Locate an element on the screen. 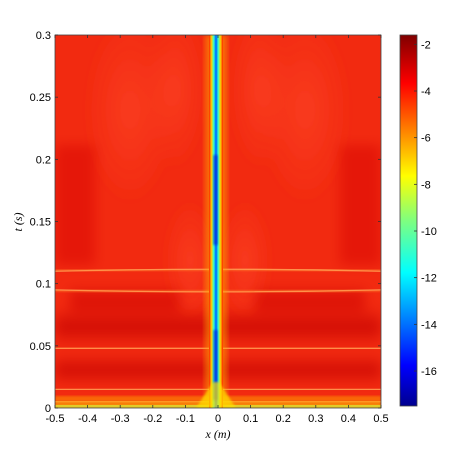 The height and width of the screenshot is (457, 474). colorbar-tick-label: -16 is located at coordinates (429, 372).